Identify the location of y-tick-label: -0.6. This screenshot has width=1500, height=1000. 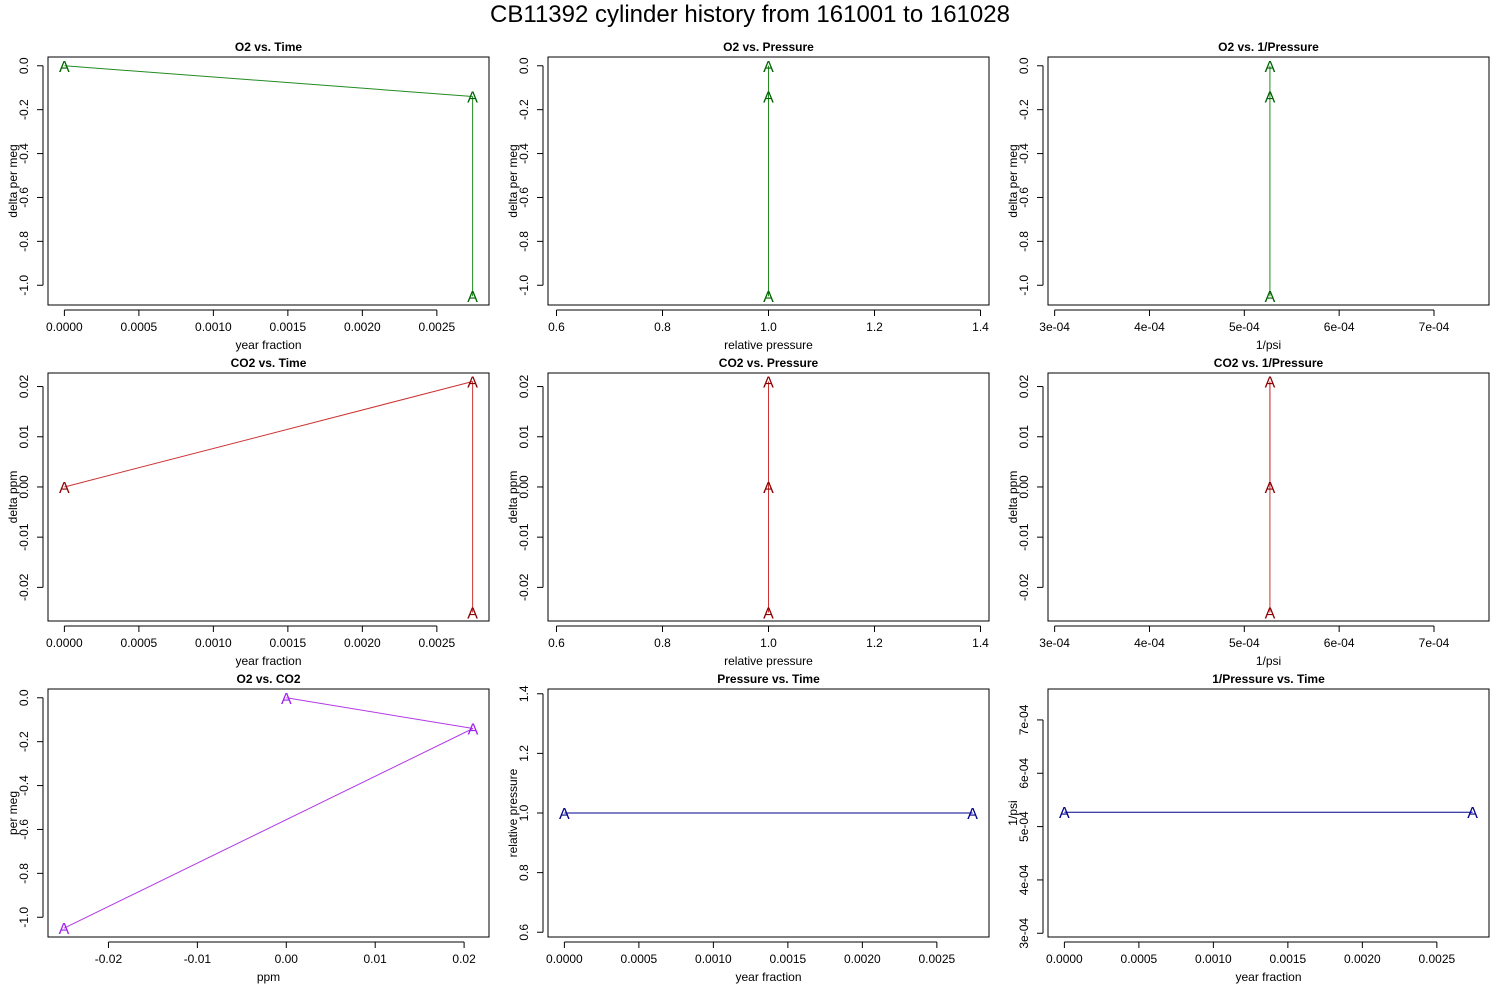
(524, 197).